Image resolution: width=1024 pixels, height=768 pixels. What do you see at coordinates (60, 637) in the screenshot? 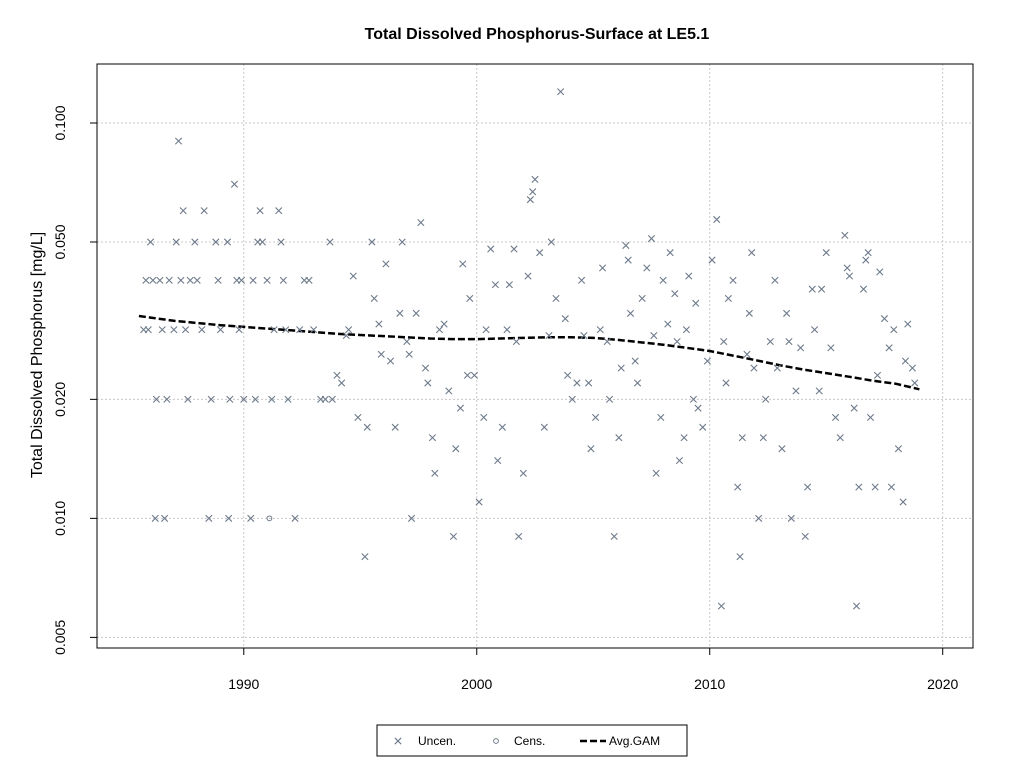
I see `y-tick-label: 0.005` at bounding box center [60, 637].